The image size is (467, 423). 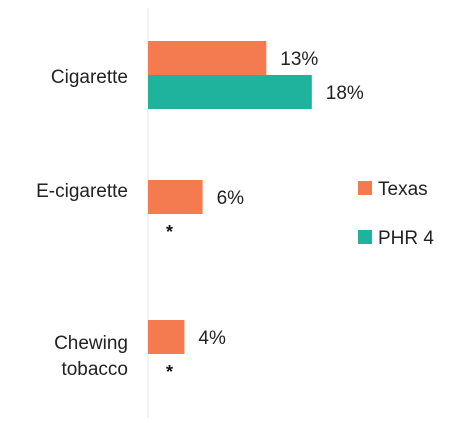 I want to click on value-label: 6%, so click(x=231, y=198).